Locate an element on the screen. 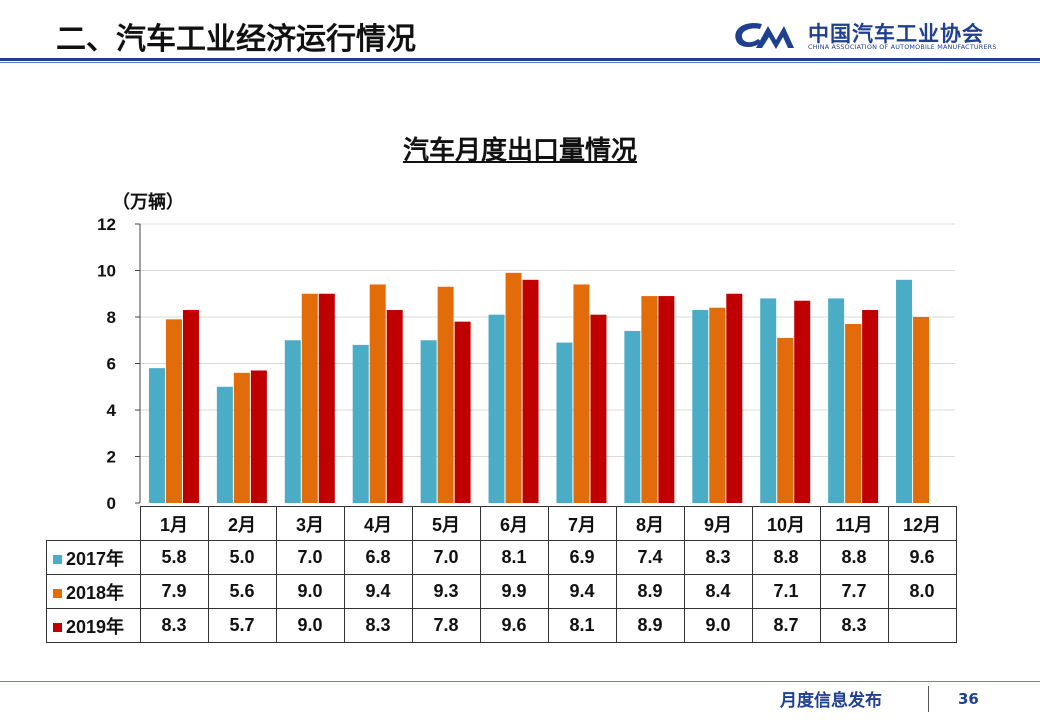  table-corner is located at coordinates (93, 523).